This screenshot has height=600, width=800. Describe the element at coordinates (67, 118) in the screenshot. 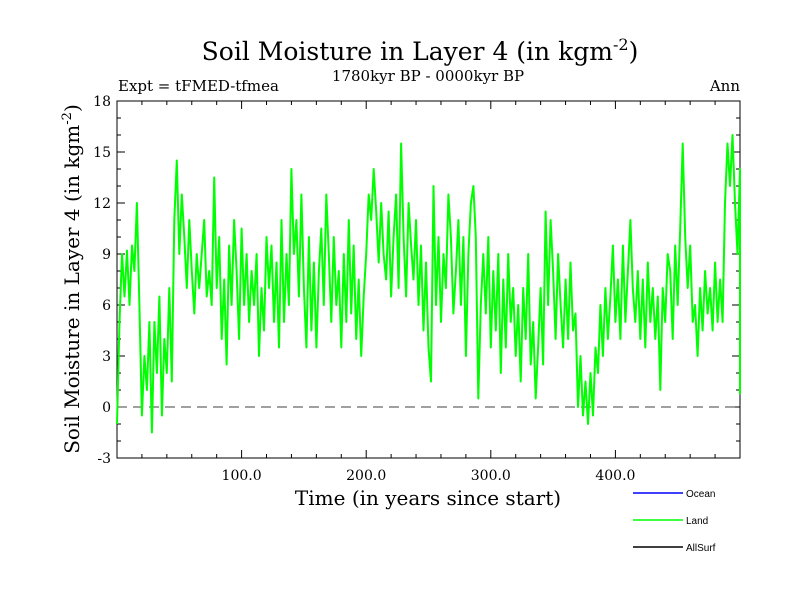

I see `y-axis-label-superscript: -2` at that location.